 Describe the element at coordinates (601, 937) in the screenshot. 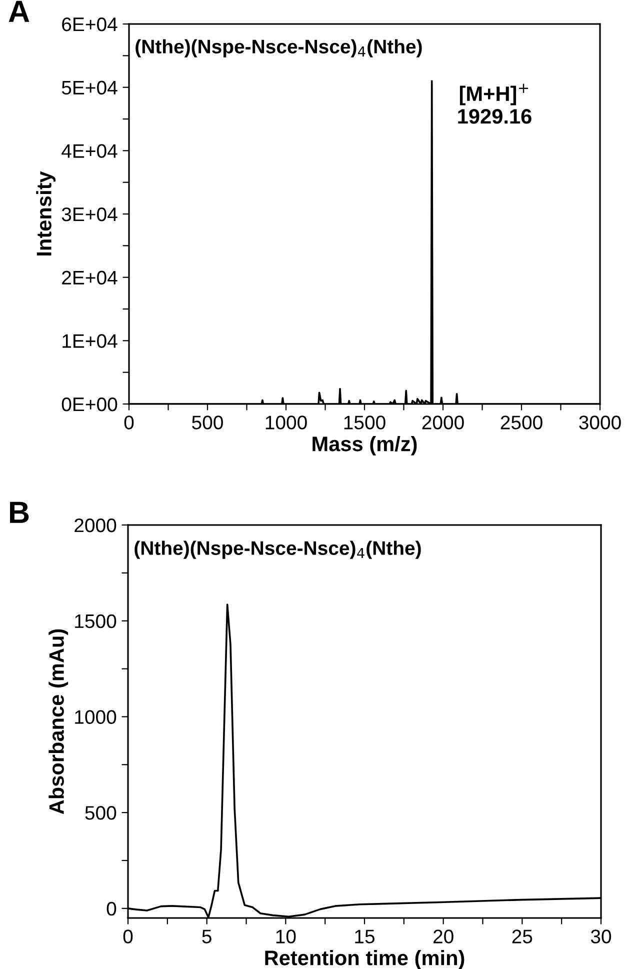

I see `x-tick-label: 30` at that location.